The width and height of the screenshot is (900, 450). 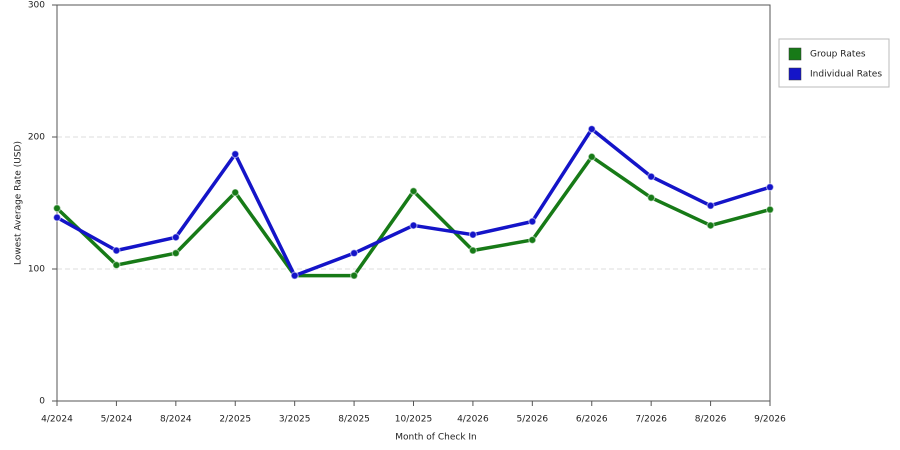 What do you see at coordinates (235, 420) in the screenshot?
I see `x-tick-label: 2/2025` at bounding box center [235, 420].